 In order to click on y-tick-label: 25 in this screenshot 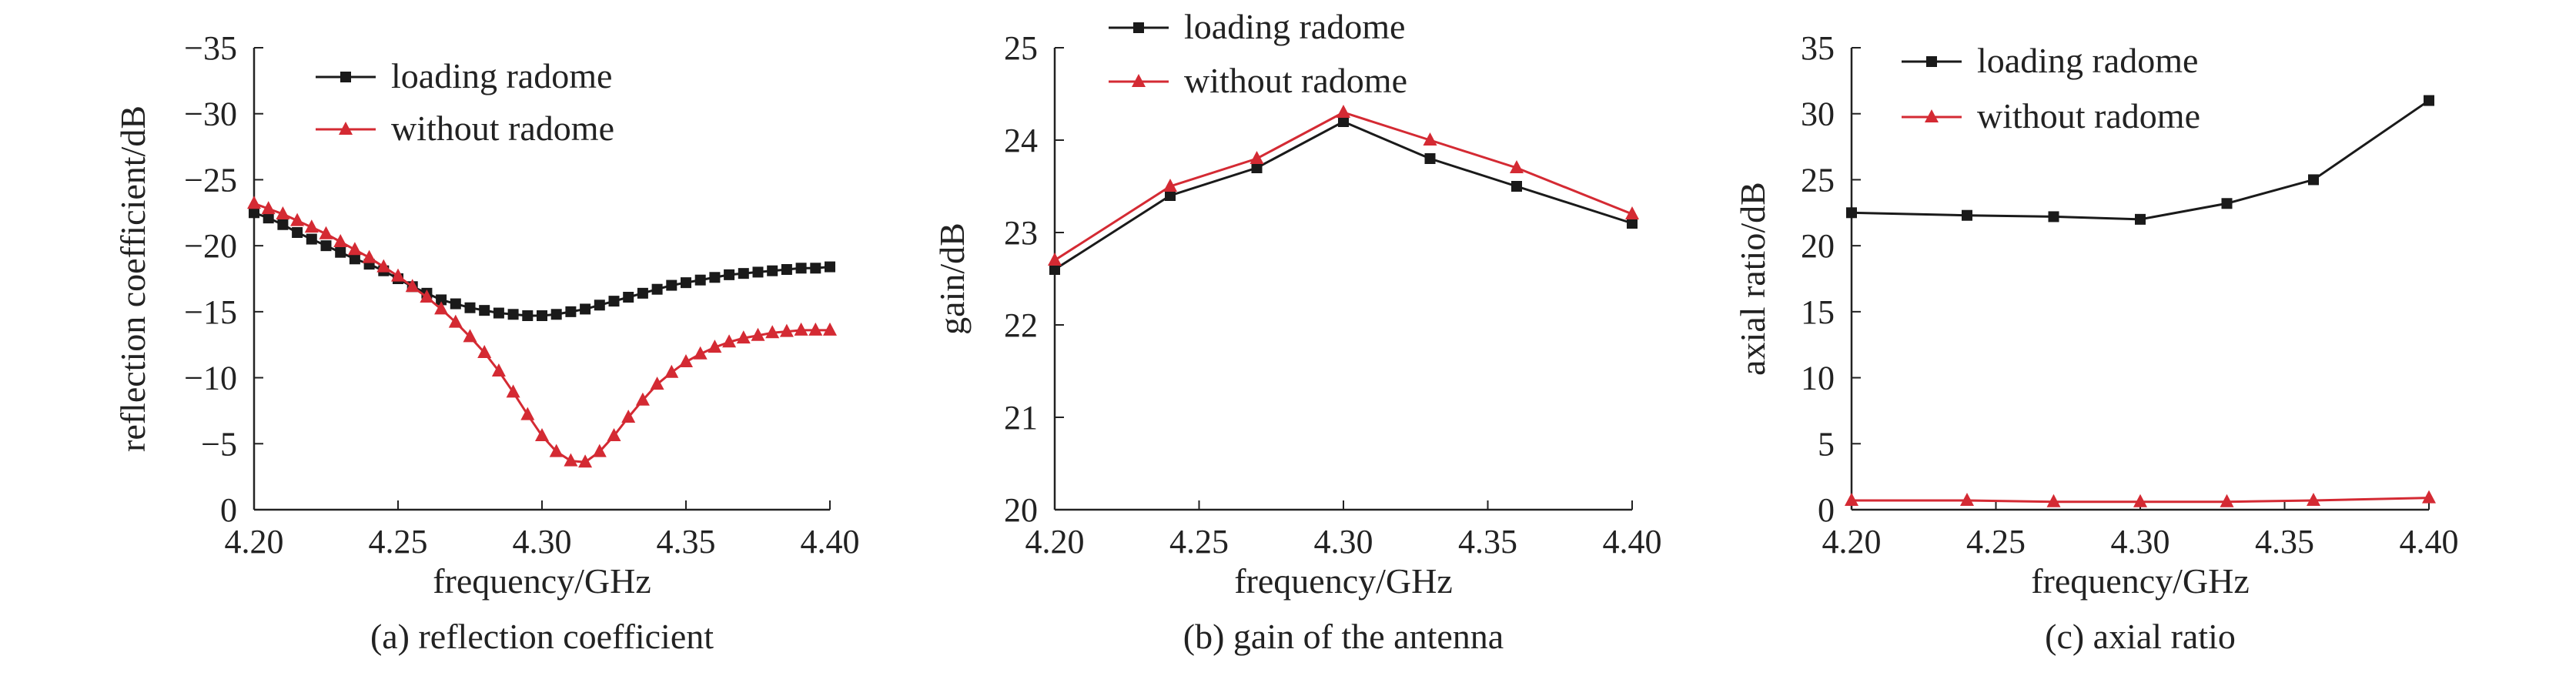, I will do `click(1818, 180)`.